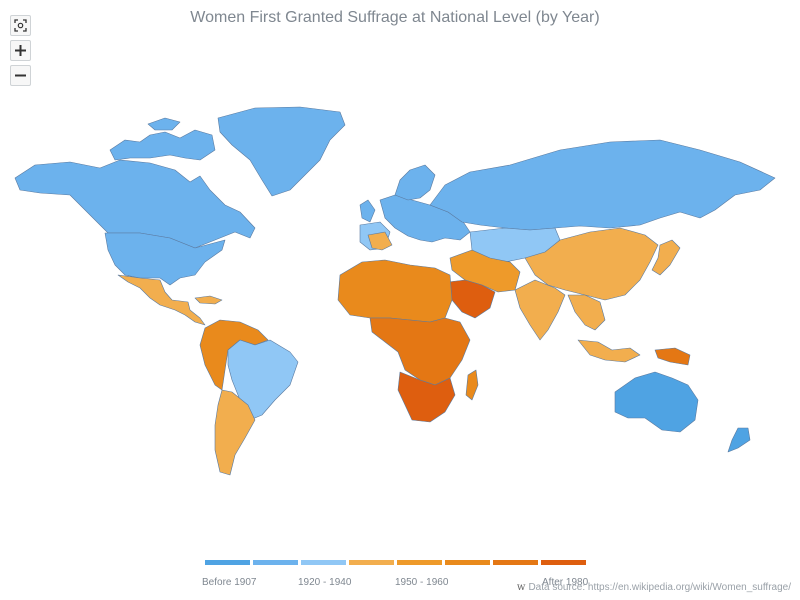 This screenshot has height=600, width=800. Describe the element at coordinates (420, 351) in the screenshot. I see `region-central-africa` at that location.